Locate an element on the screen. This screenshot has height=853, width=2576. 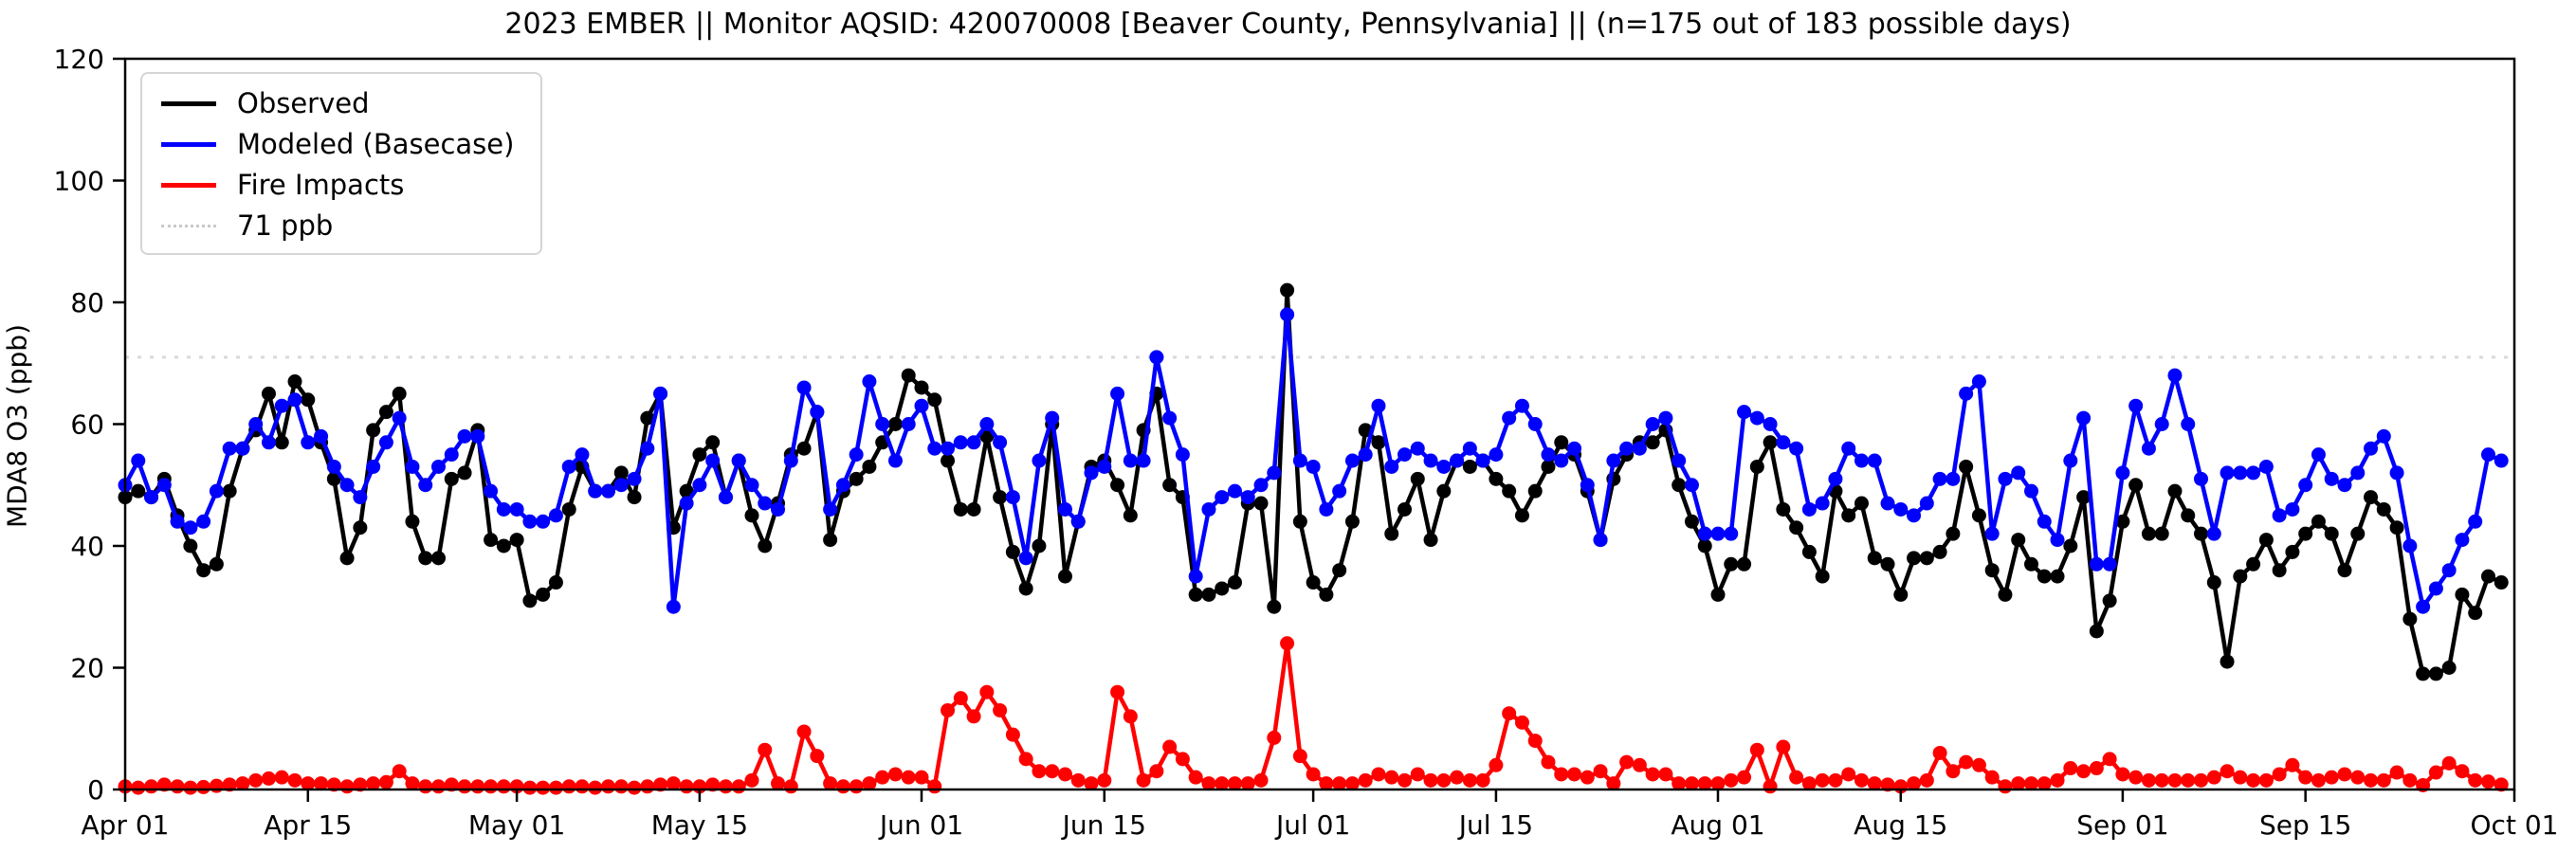
svg-text: 0 is located at coordinates (95, 790).